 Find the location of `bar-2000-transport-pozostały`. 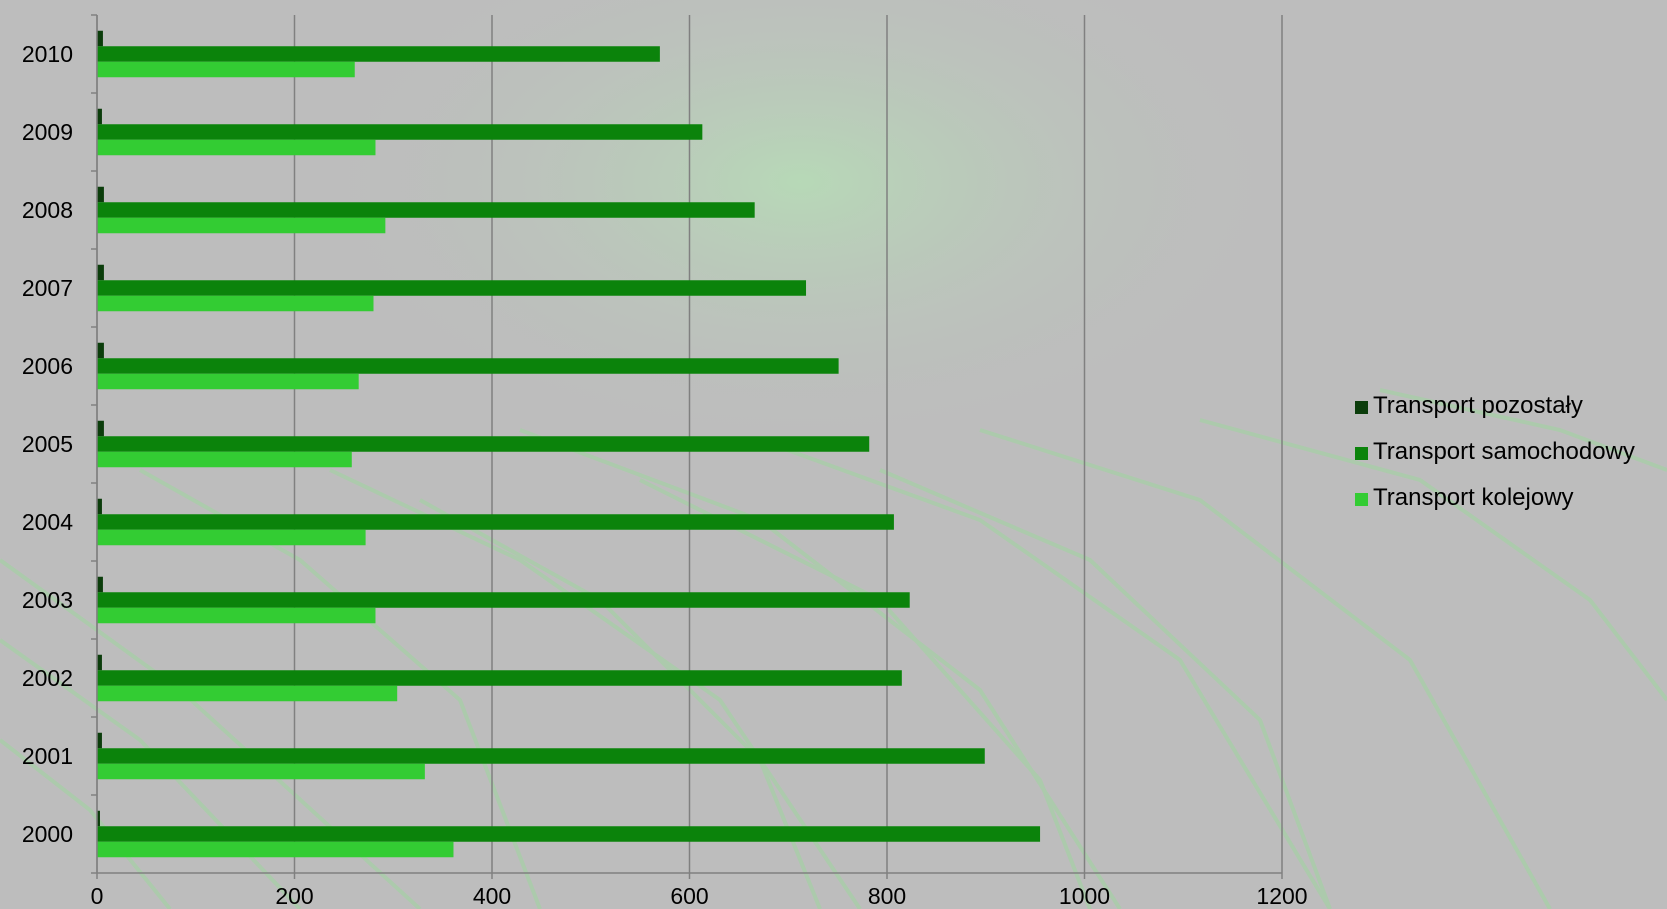

bar-2000-transport-pozostały is located at coordinates (98, 818).